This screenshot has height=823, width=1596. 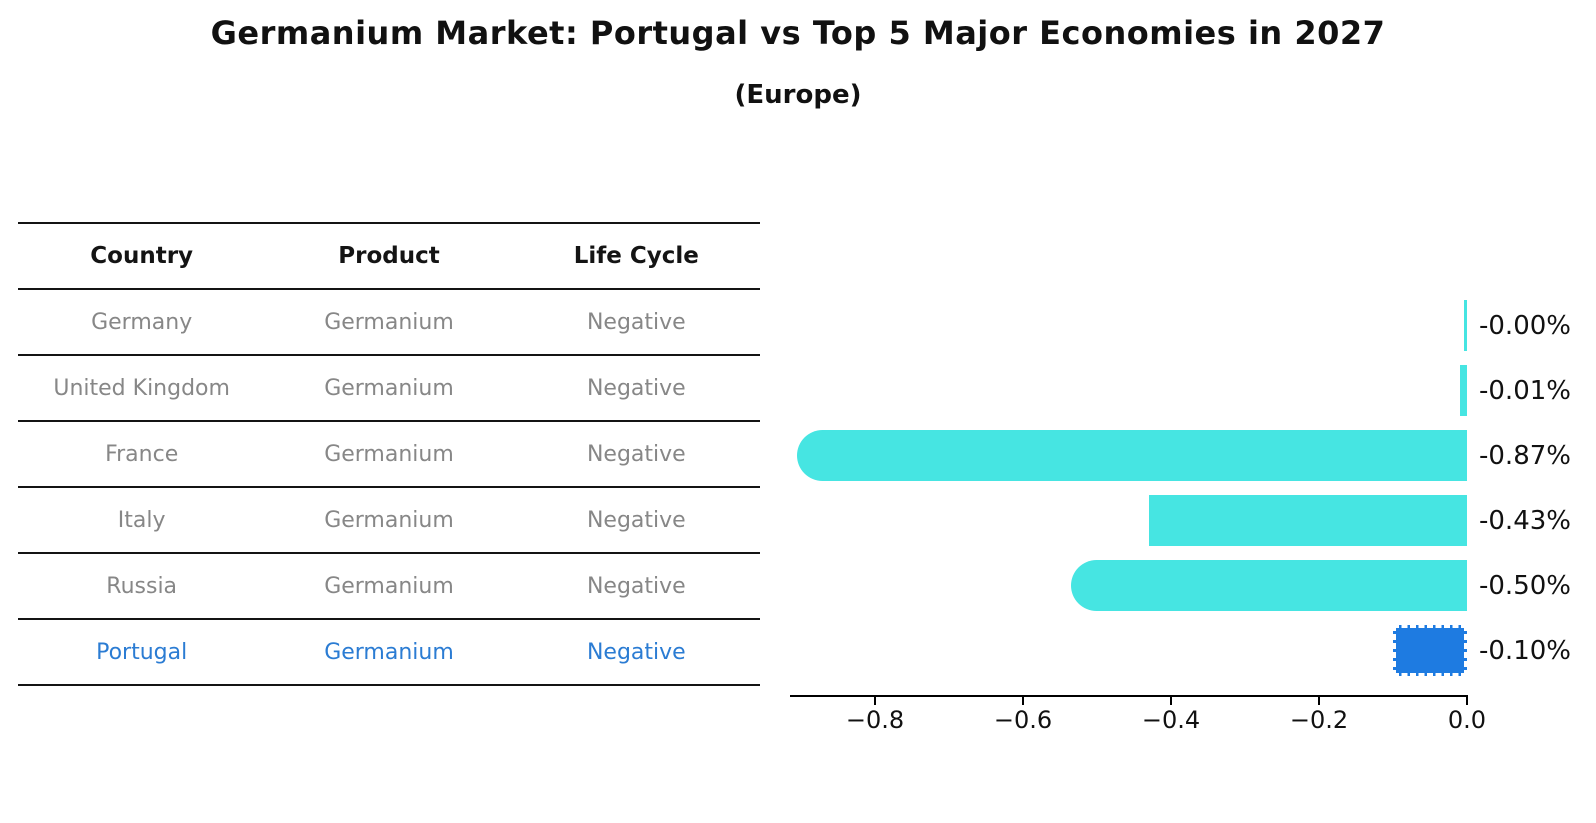 What do you see at coordinates (636, 255) in the screenshot?
I see `column-header-life-cycle: Life Cycle` at bounding box center [636, 255].